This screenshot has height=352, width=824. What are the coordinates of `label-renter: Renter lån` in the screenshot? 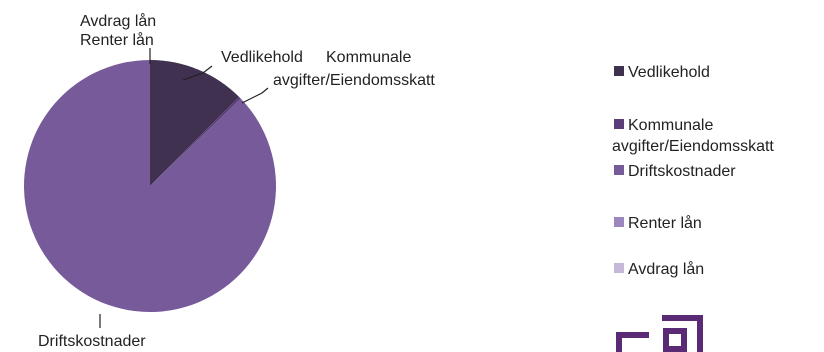 It's located at (117, 40).